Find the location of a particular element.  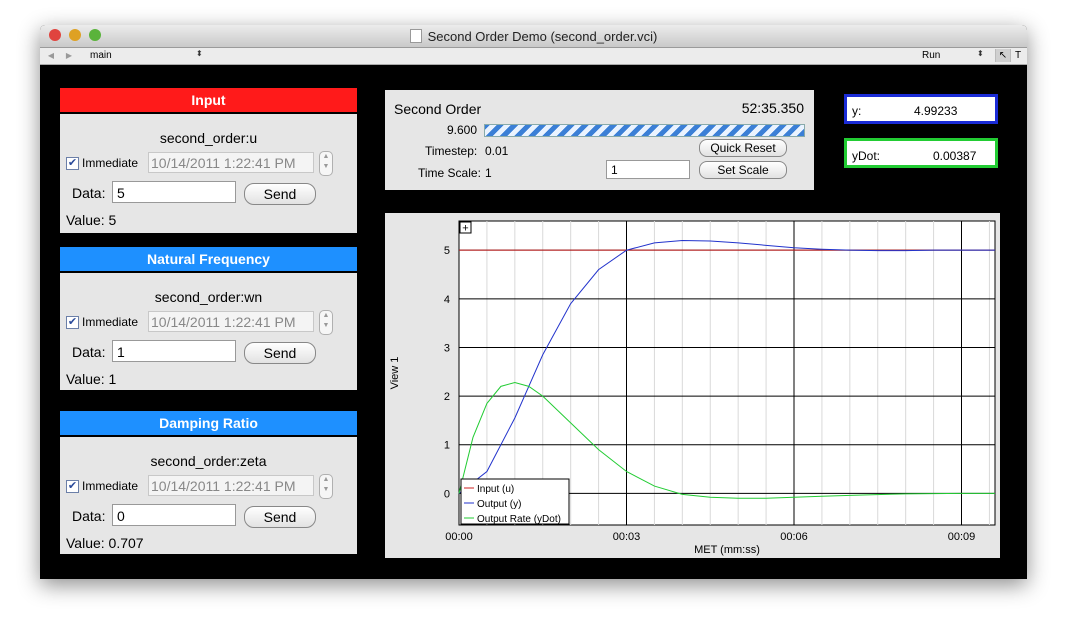

legend-label: Output (y) is located at coordinates (499, 504).